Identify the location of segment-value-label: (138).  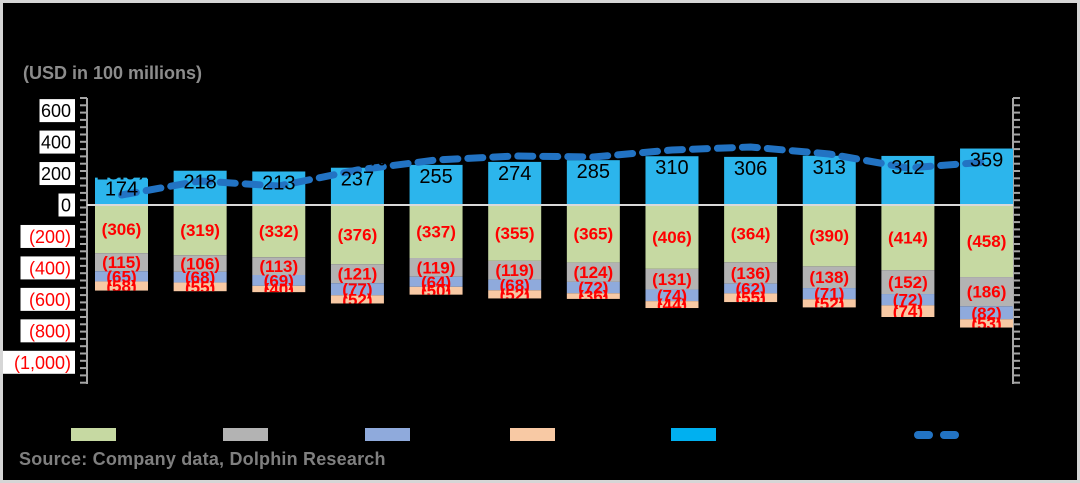
(829, 277).